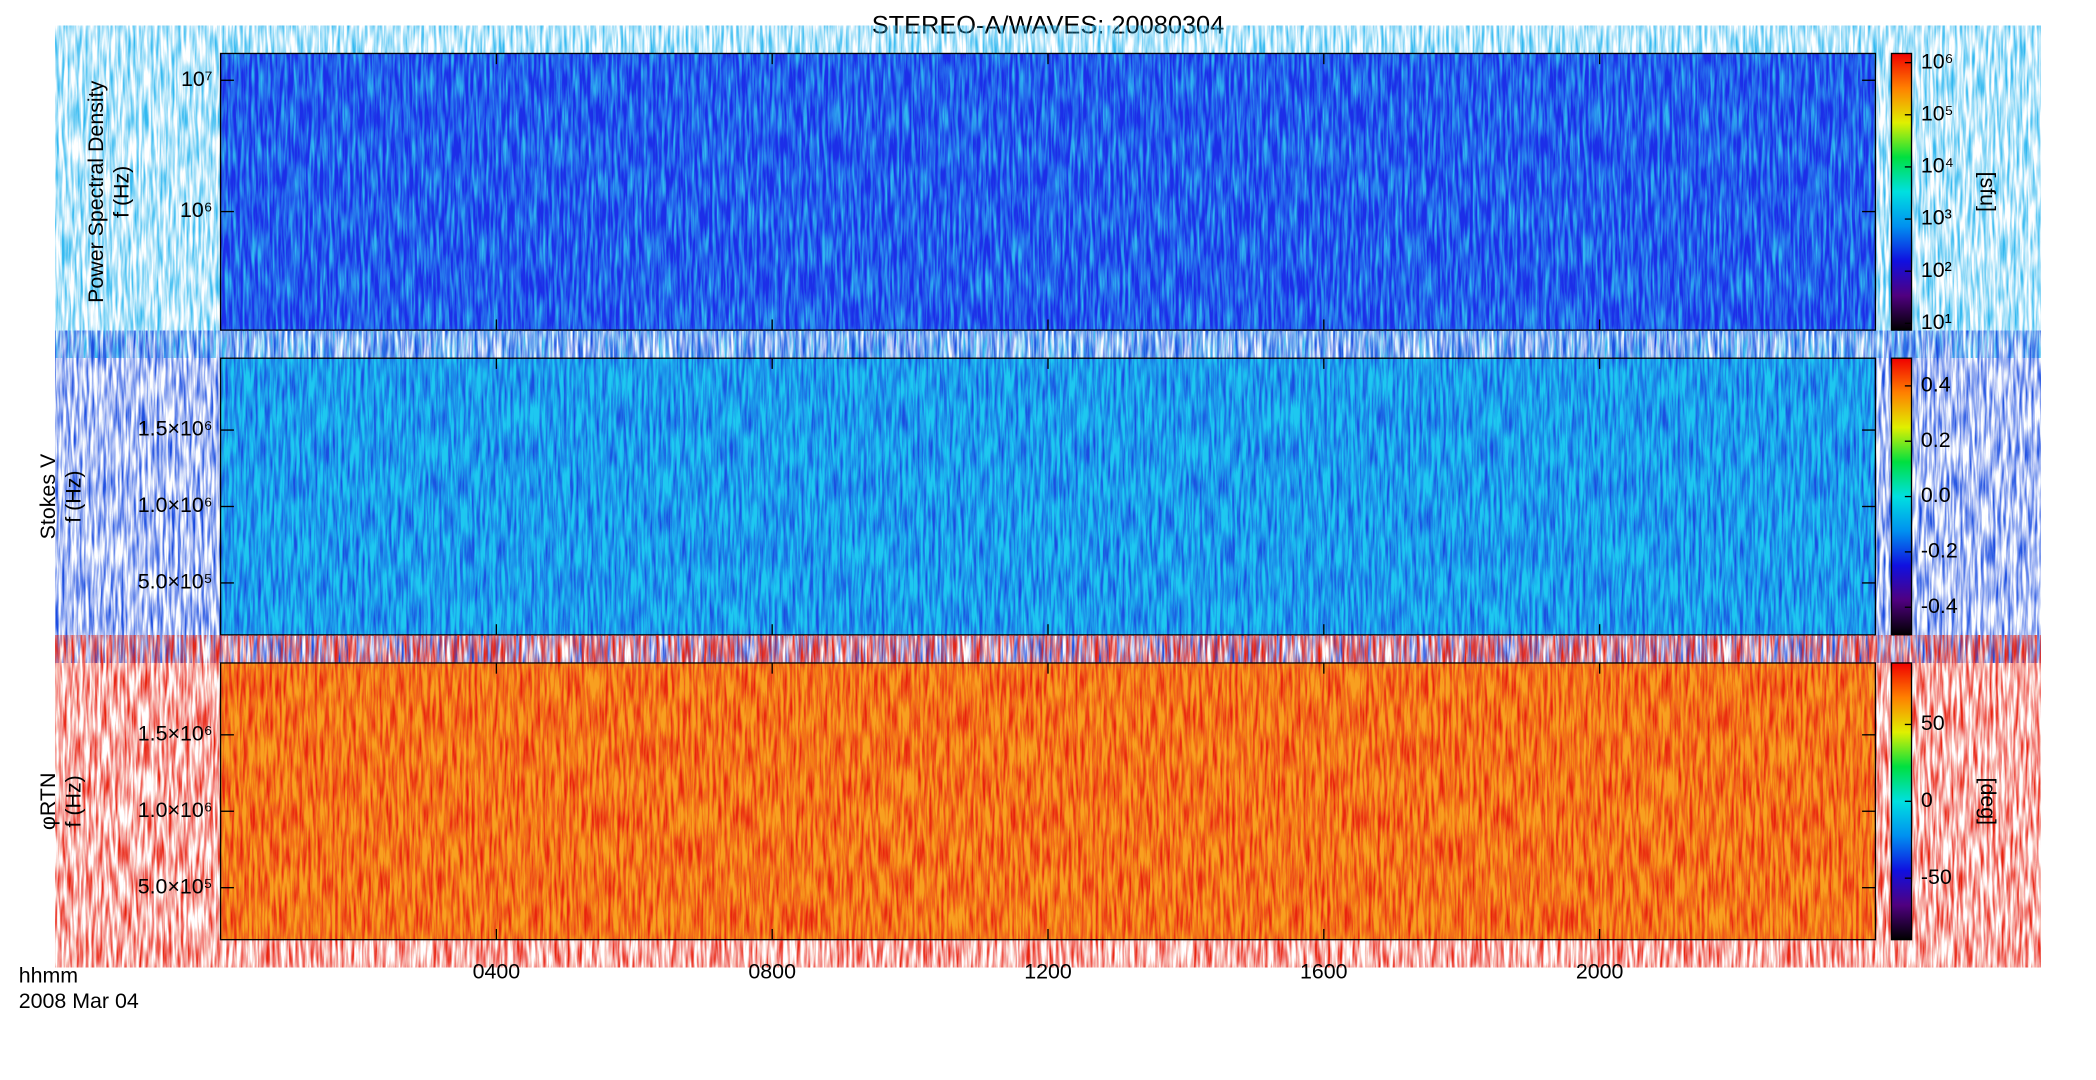  I want to click on colorbar-tick-label: 0.0, so click(1936, 495).